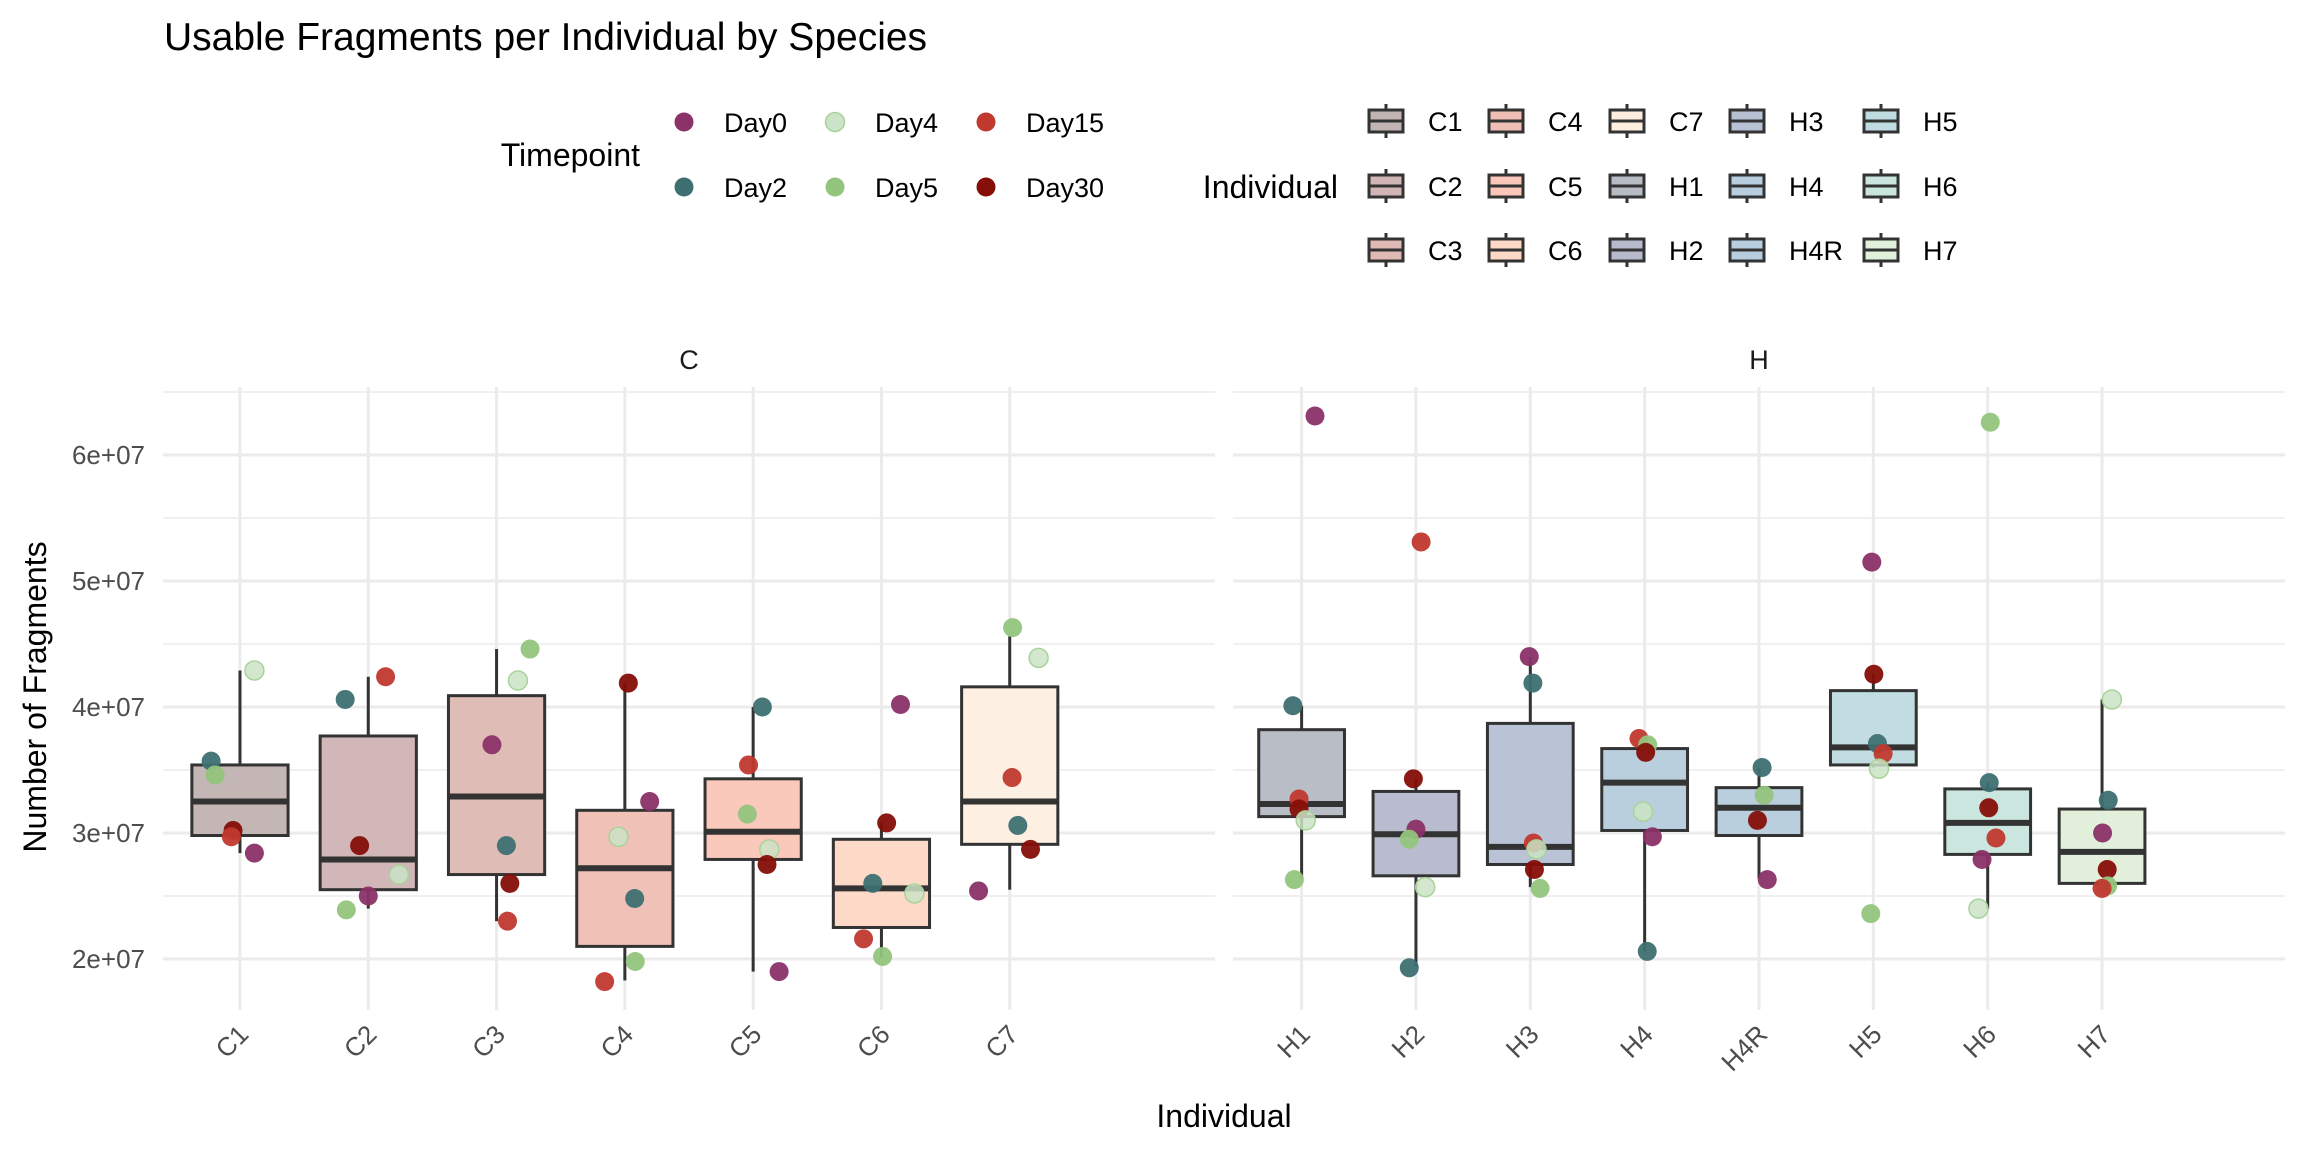 Image resolution: width=2304 pixels, height=1152 pixels. I want to click on x-tick-label: C4, so click(616, 1041).